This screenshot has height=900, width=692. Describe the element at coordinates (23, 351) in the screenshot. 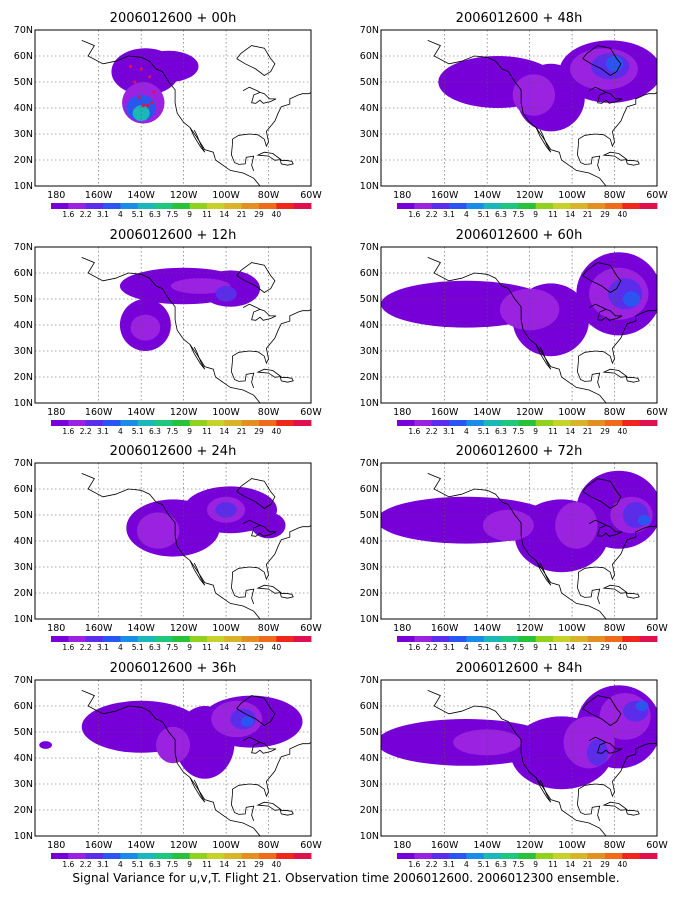

I see `y-tick-label: 30N` at that location.